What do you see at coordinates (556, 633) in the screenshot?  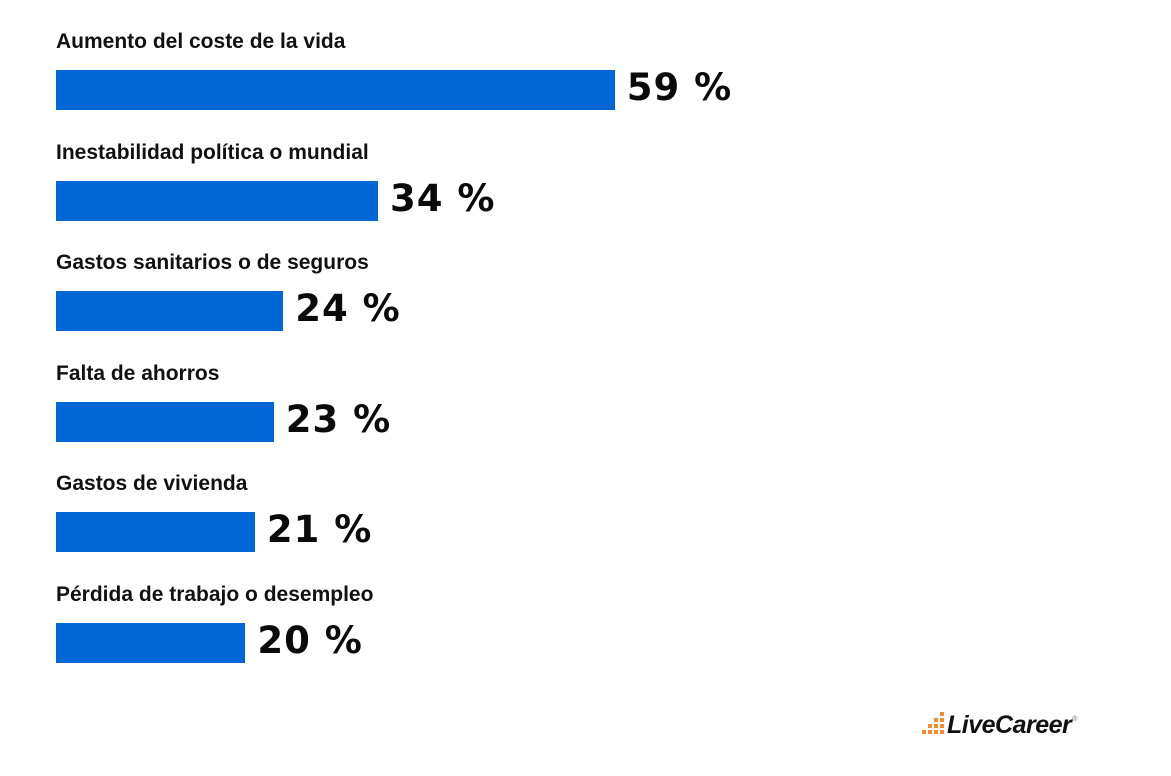 I see `bar-row: Pérdida de trabajo o desempleo 20 %` at bounding box center [556, 633].